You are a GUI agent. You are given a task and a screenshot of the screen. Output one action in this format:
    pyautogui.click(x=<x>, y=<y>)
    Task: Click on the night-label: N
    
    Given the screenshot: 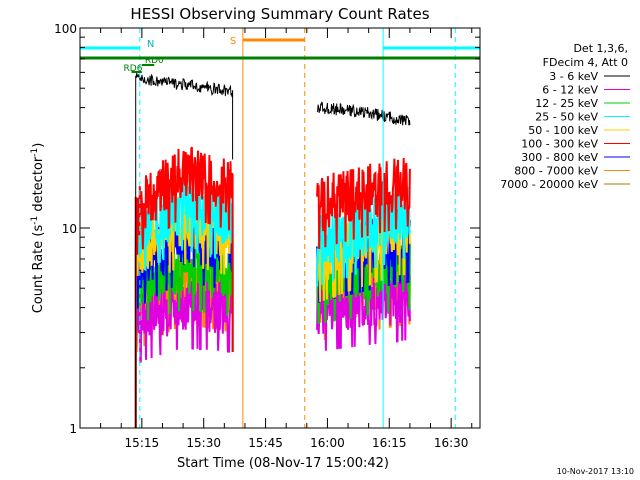 What is the action you would take?
    pyautogui.click(x=150, y=44)
    